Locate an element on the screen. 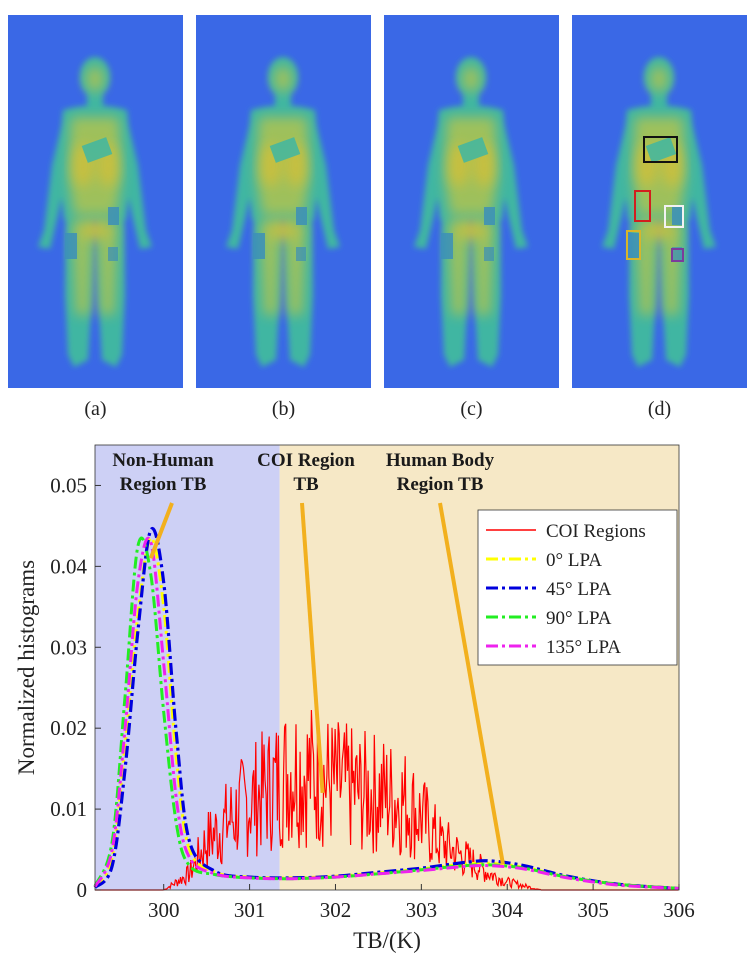 The height and width of the screenshot is (970, 749). x-tick-label: 302 is located at coordinates (336, 910).